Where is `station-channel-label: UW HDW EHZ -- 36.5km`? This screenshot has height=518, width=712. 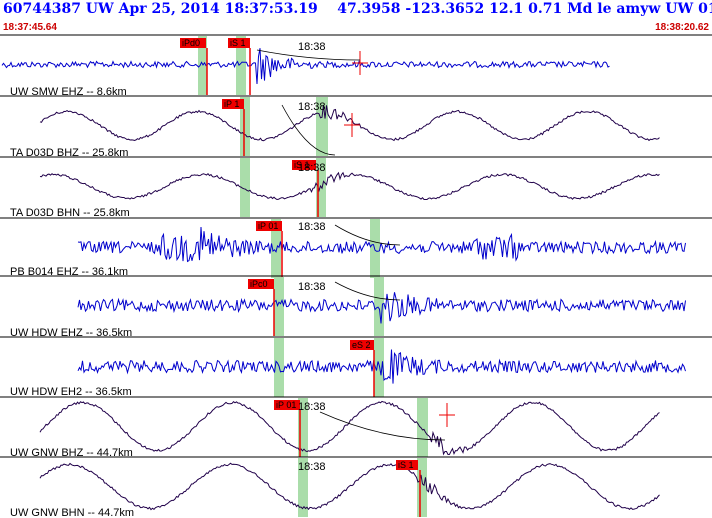 station-channel-label: UW HDW EHZ -- 36.5km is located at coordinates (71, 333).